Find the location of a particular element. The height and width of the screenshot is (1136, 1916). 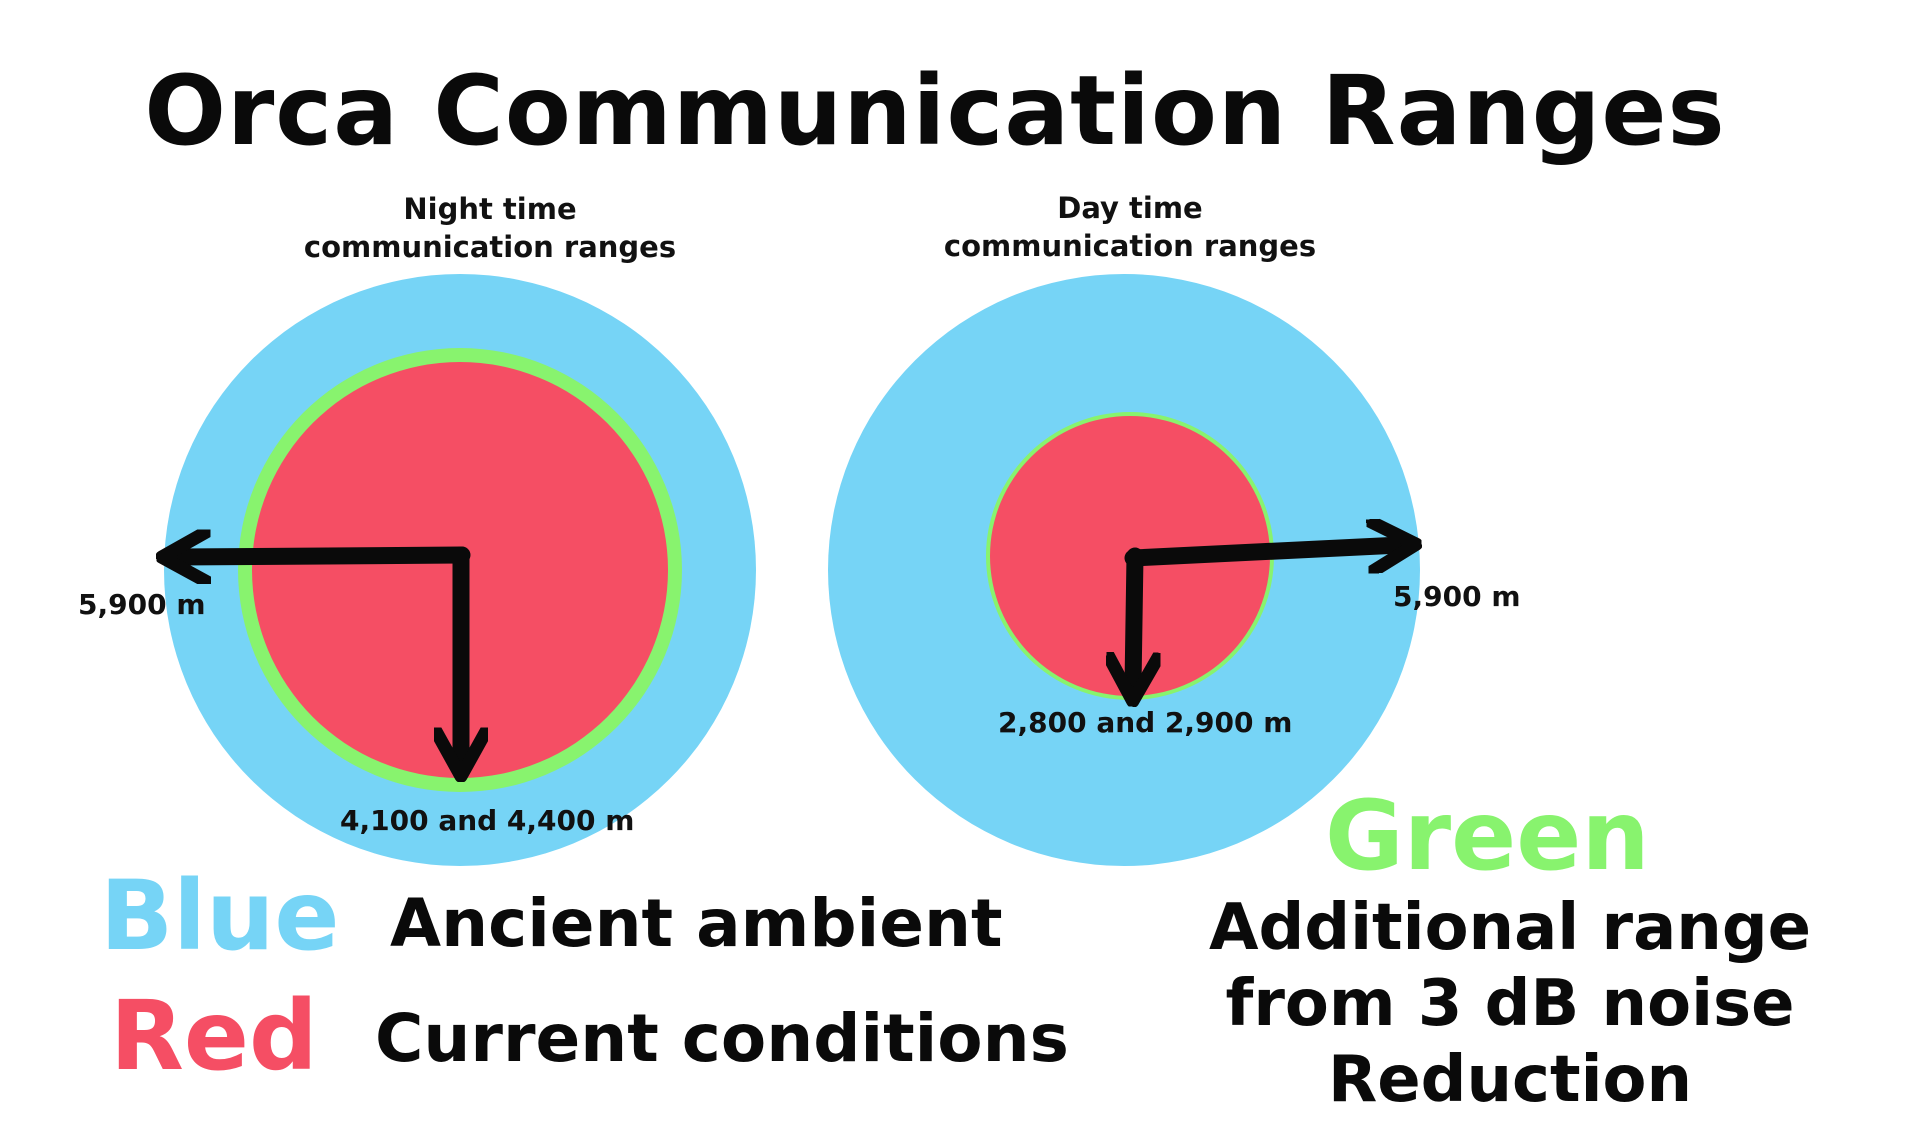

diagram-title: Orca Communication Ranges is located at coordinates (935, 111).